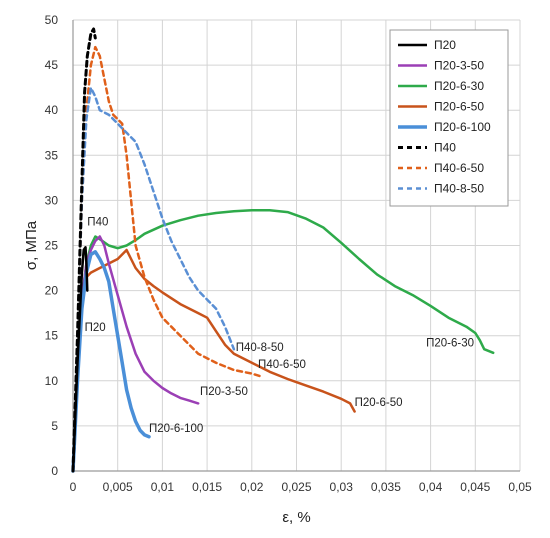  What do you see at coordinates (176, 429) in the screenshot?
I see `curve-label: П20-6-100` at bounding box center [176, 429].